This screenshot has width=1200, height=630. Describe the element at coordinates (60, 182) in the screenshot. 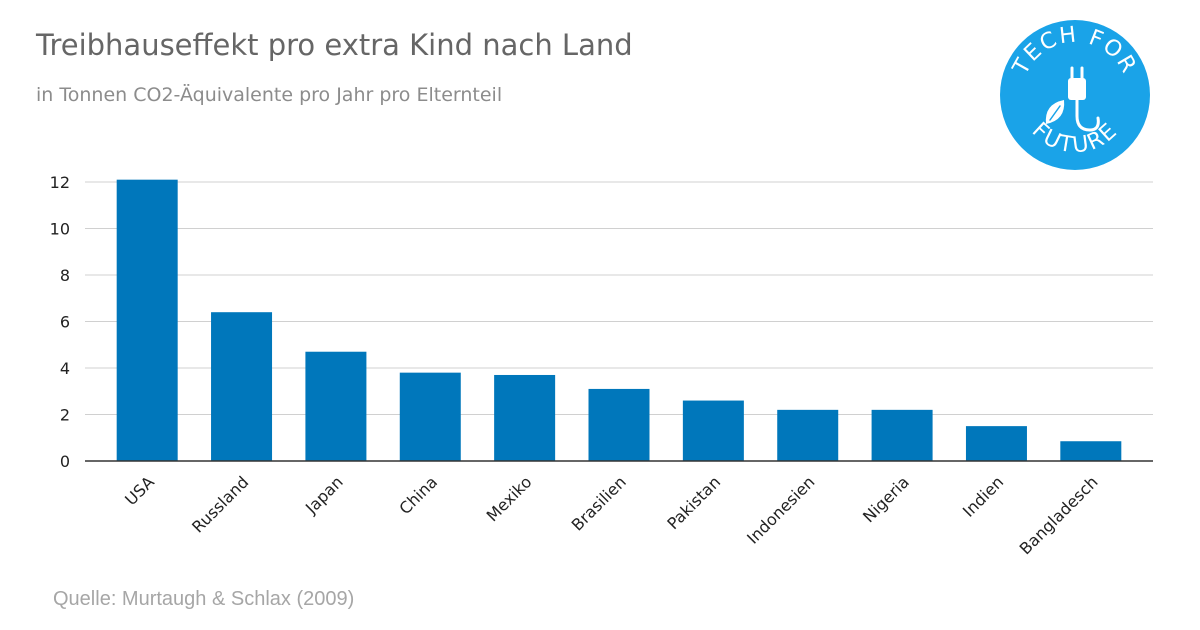

I see `y-tick-label: 12` at that location.